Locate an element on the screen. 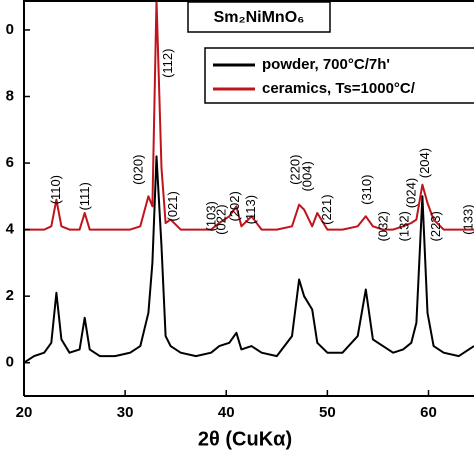 This screenshot has width=474, height=474. peak-label: (202) is located at coordinates (234, 206).